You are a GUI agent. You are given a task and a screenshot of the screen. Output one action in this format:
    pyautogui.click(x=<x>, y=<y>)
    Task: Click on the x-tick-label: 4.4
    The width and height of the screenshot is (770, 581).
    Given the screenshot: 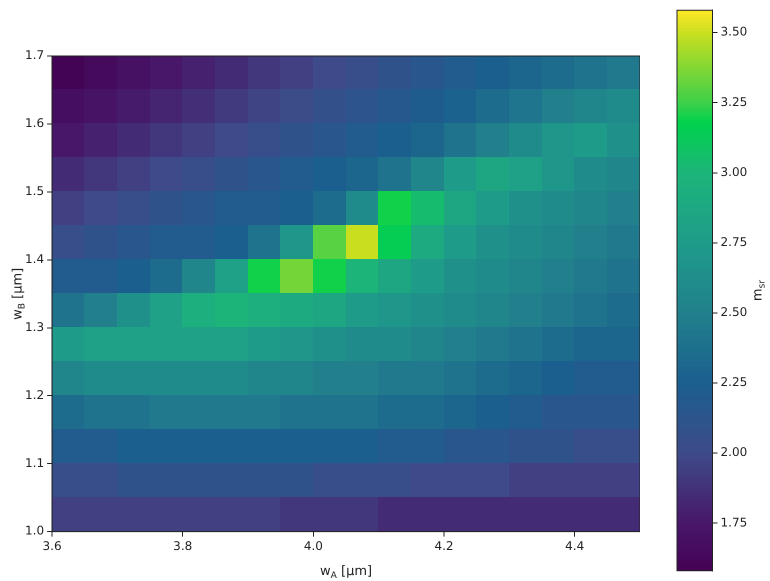 What is the action you would take?
    pyautogui.click(x=574, y=545)
    